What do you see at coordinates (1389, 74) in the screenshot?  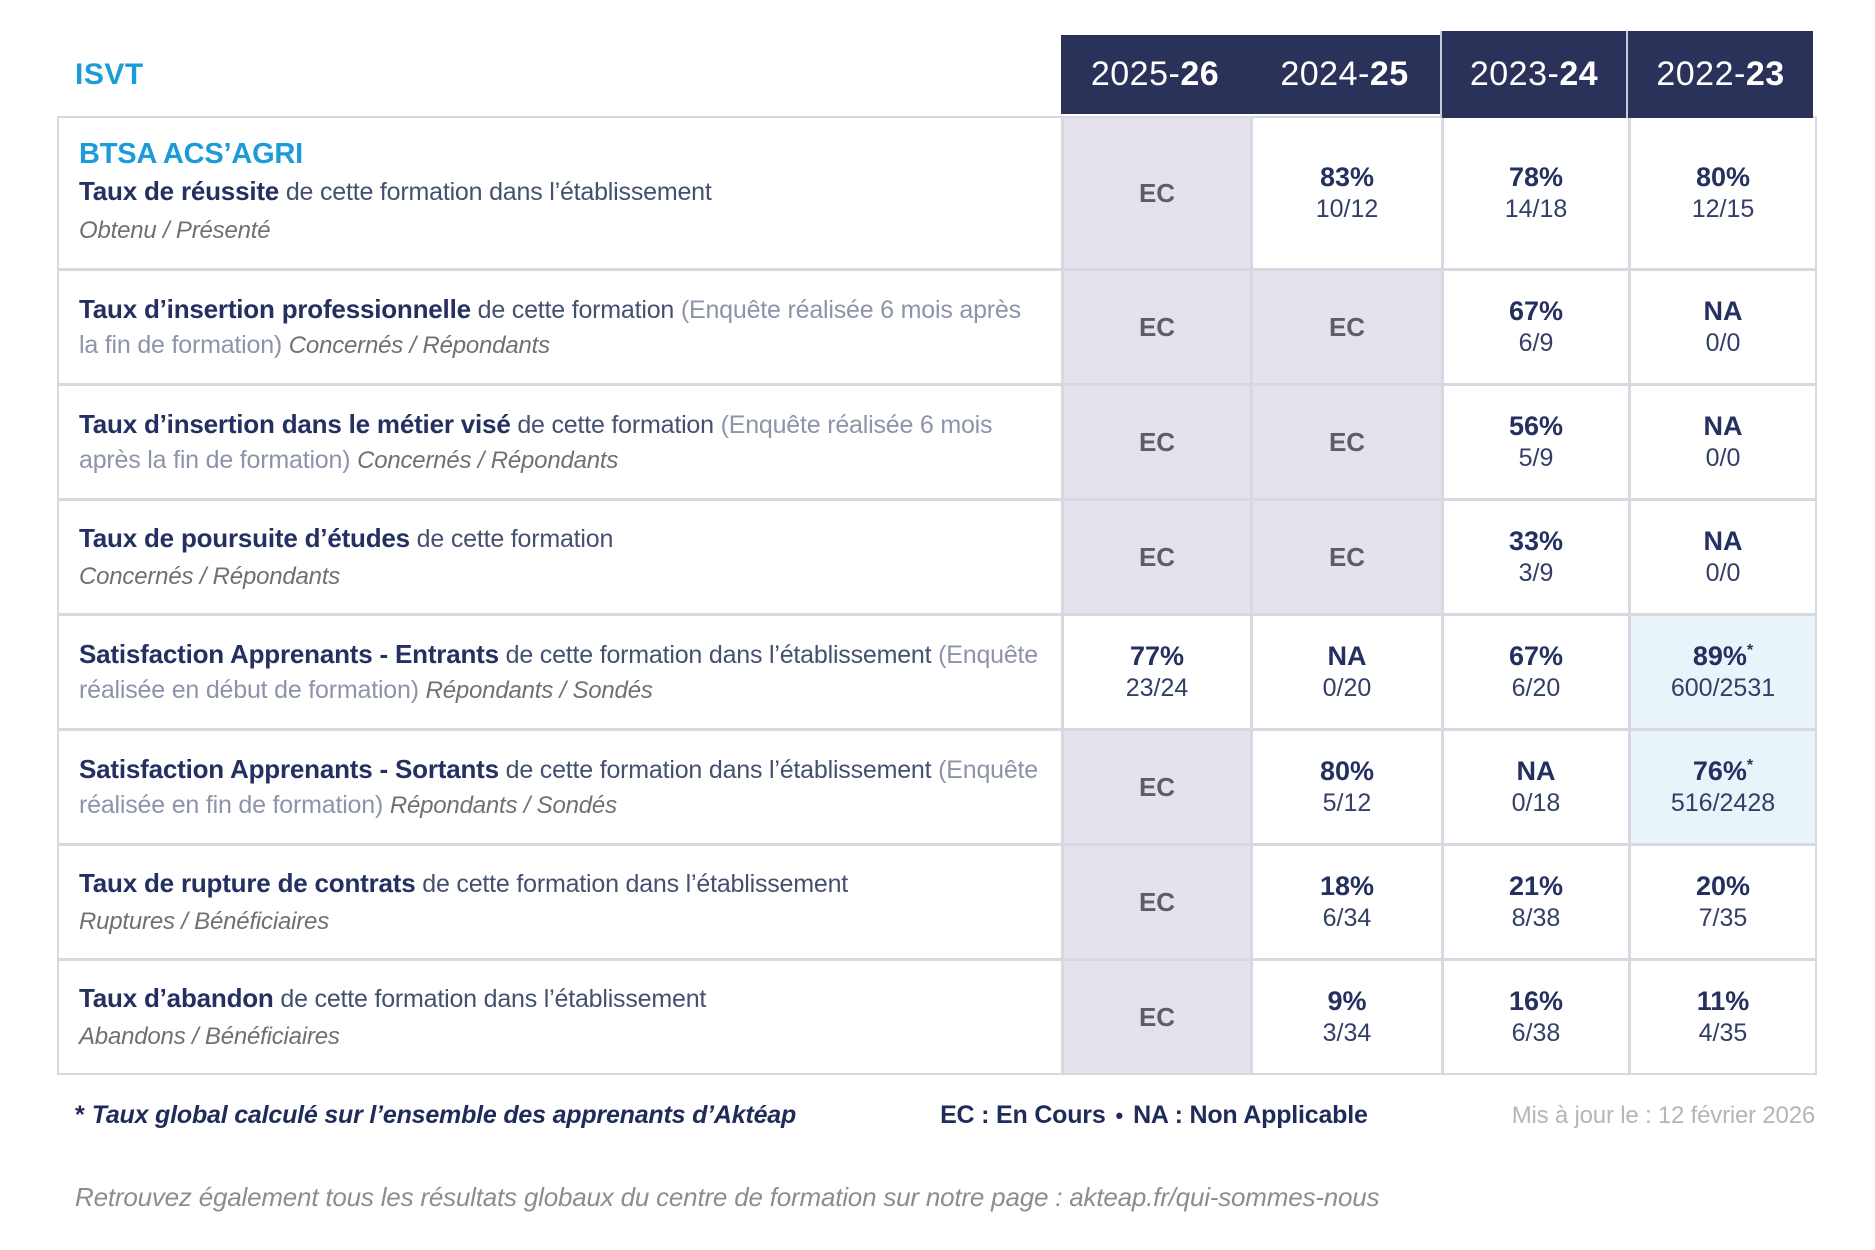 I see `year-bold: 25` at bounding box center [1389, 74].